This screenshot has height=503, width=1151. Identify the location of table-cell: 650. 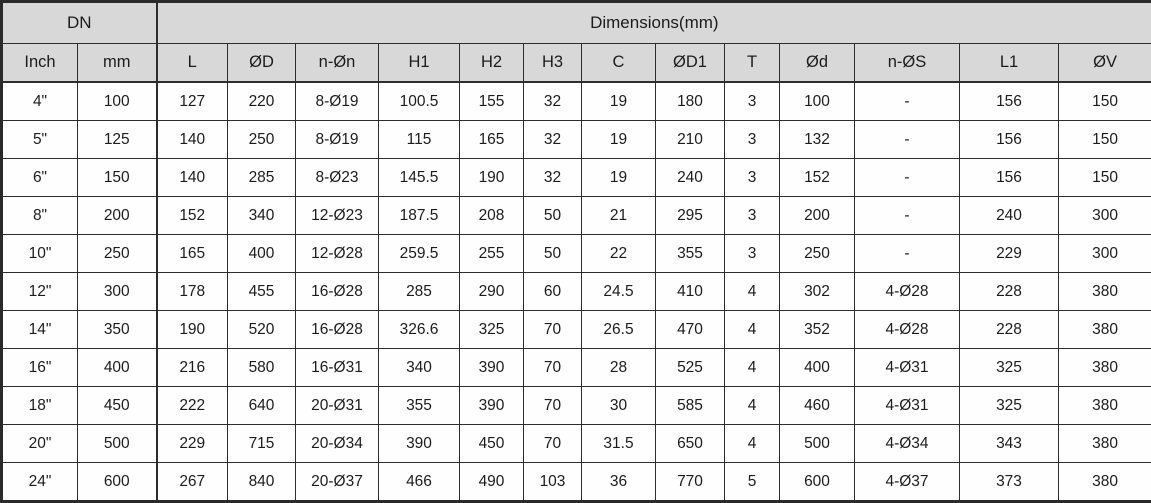
(690, 444).